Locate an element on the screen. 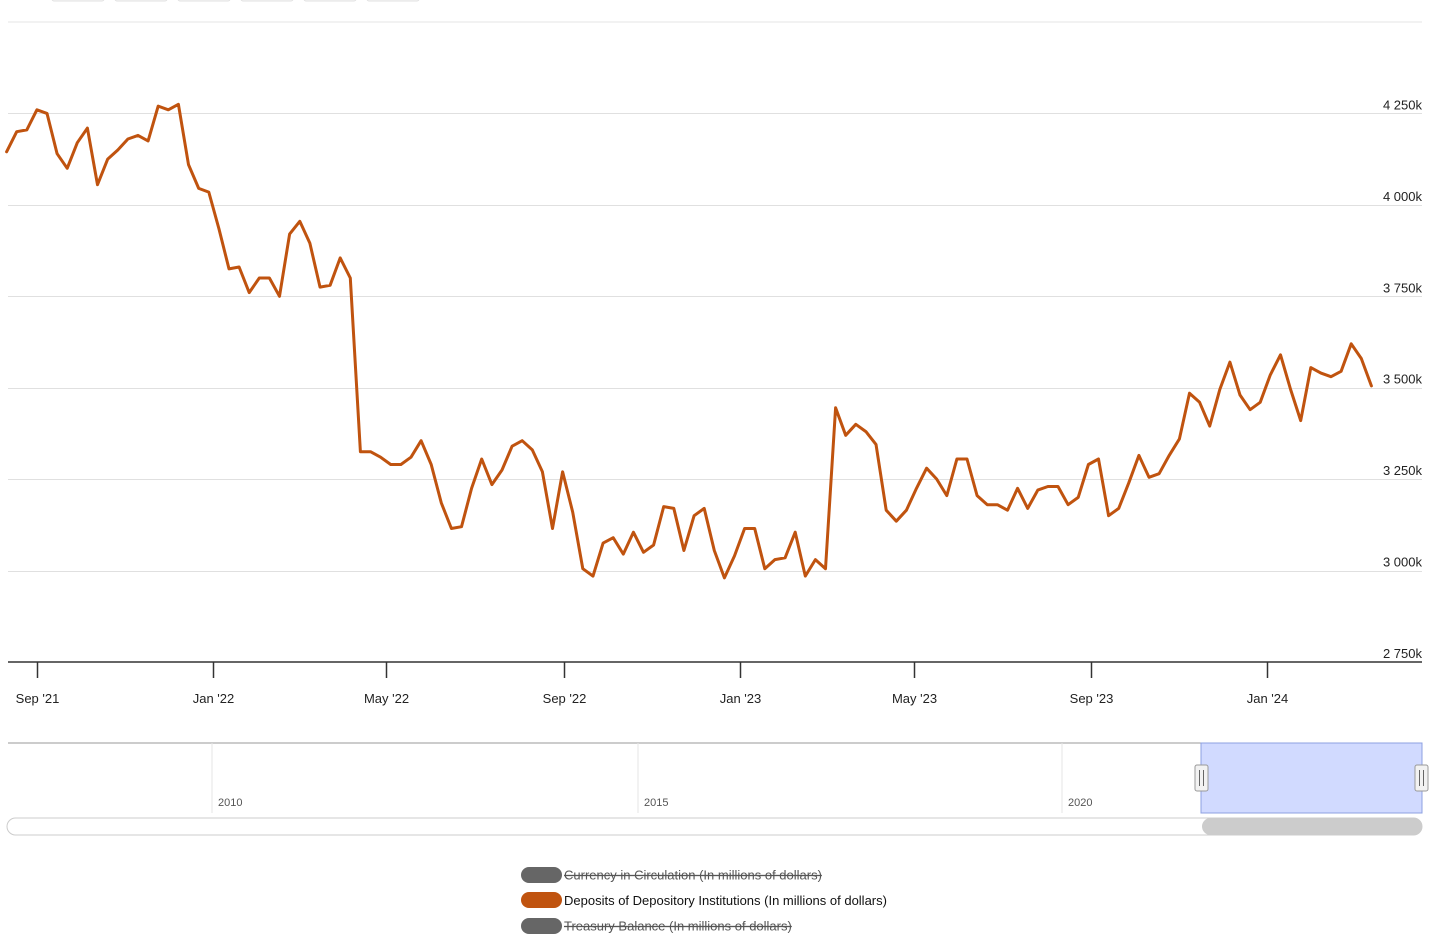  scrollbar-thumb is located at coordinates (1312, 826).